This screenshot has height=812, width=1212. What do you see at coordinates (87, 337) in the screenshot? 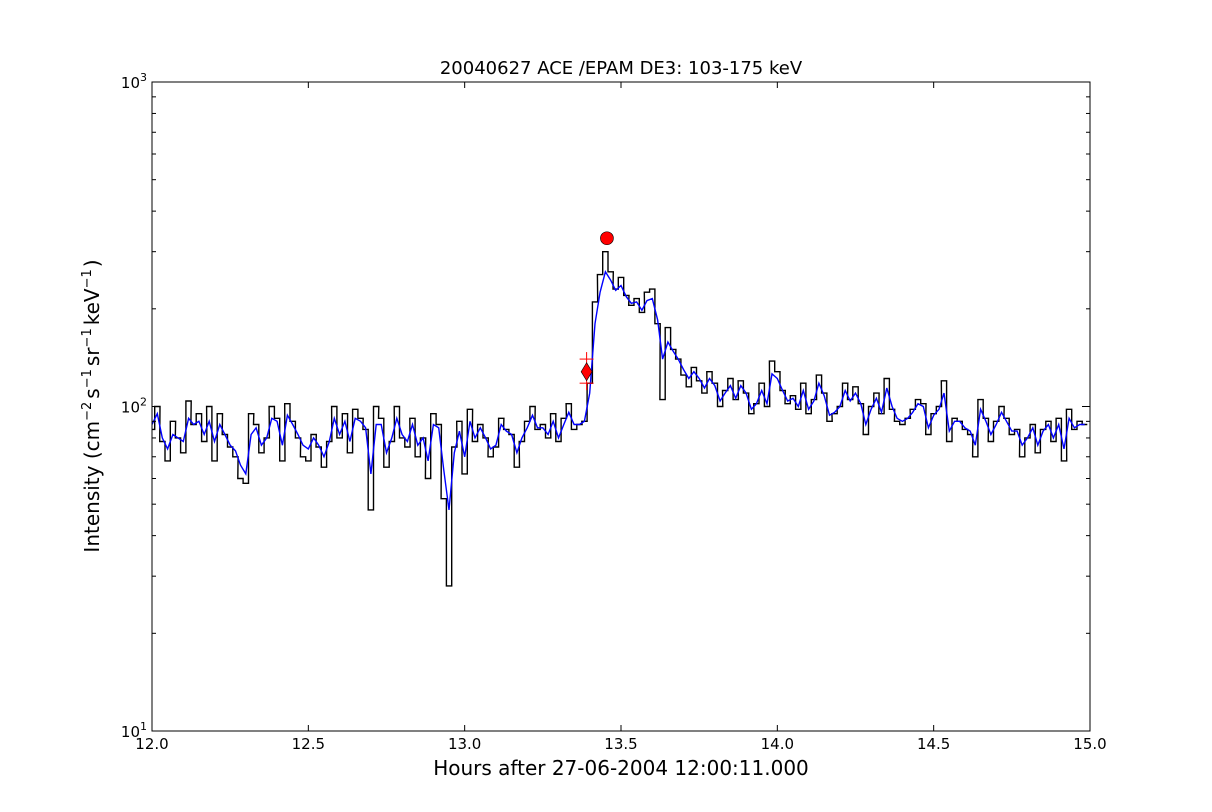
I see `y-axis-label-exp3: −1` at bounding box center [87, 337].